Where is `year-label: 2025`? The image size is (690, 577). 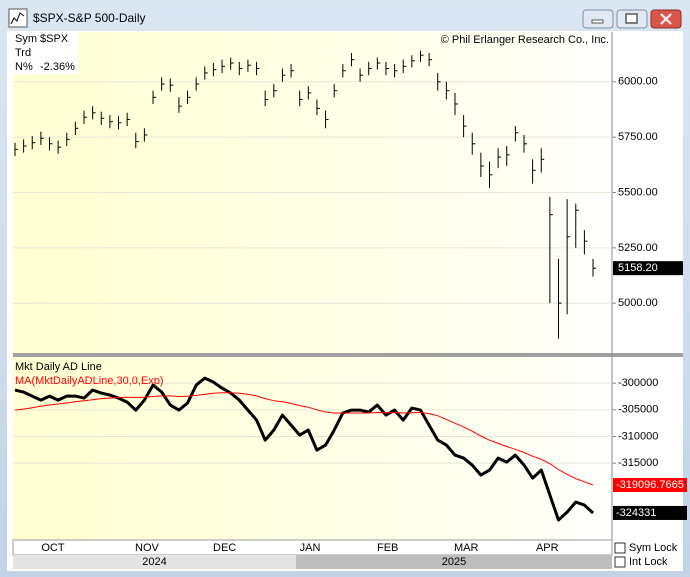
year-label: 2025 is located at coordinates (454, 562).